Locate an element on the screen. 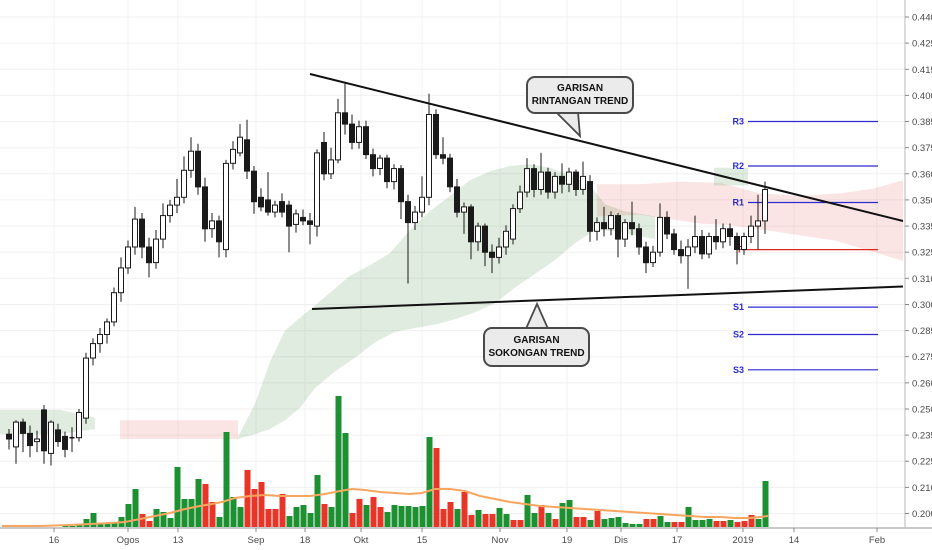  pivot-label-S3: S3 is located at coordinates (738, 370).